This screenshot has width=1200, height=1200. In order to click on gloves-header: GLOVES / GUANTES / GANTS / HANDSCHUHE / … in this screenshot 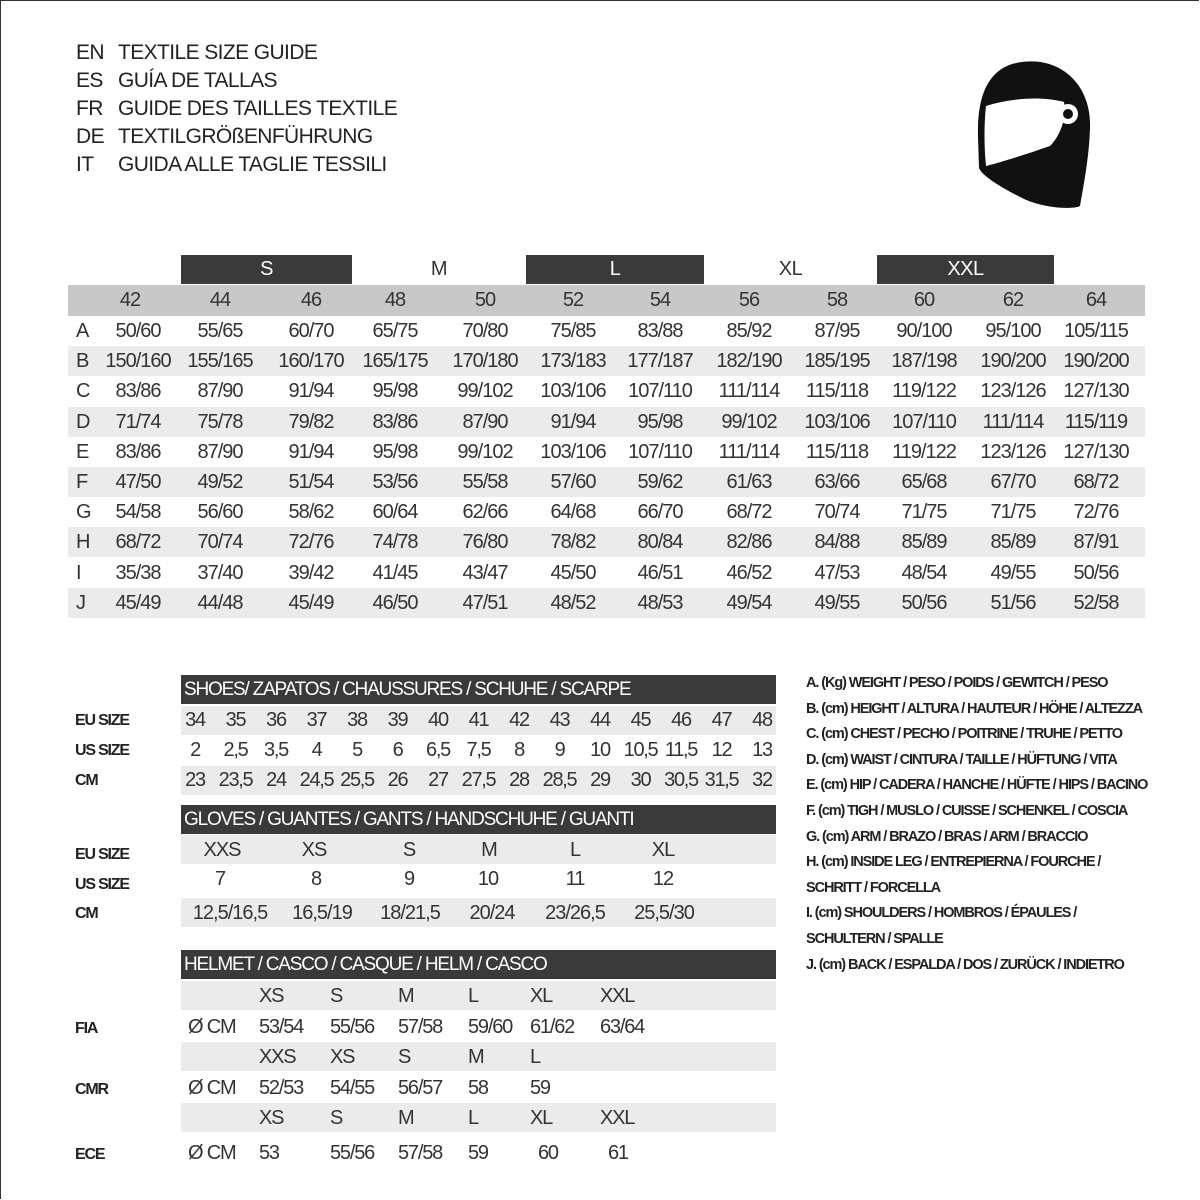, I will do `click(478, 819)`.